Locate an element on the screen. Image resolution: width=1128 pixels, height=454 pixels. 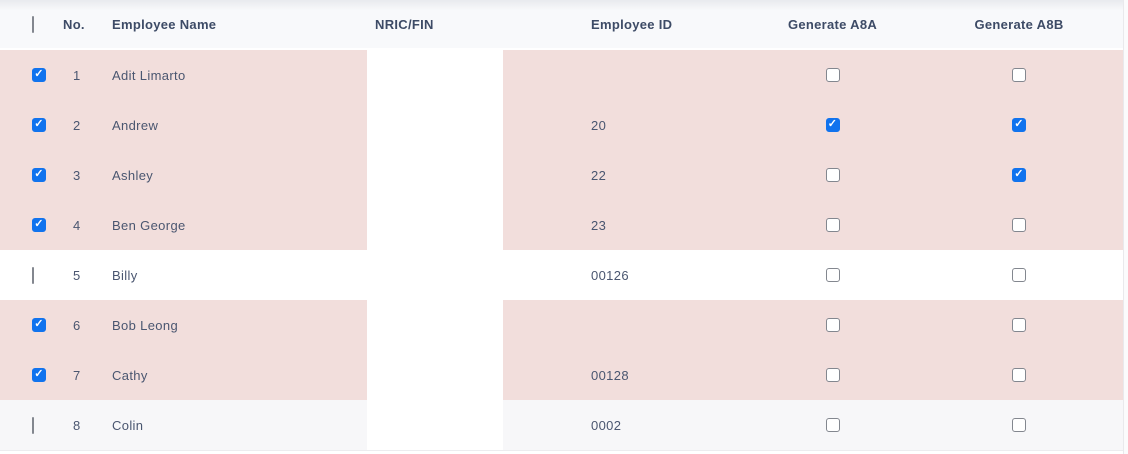
column-header-employee-id: Employee ID is located at coordinates (632, 24).